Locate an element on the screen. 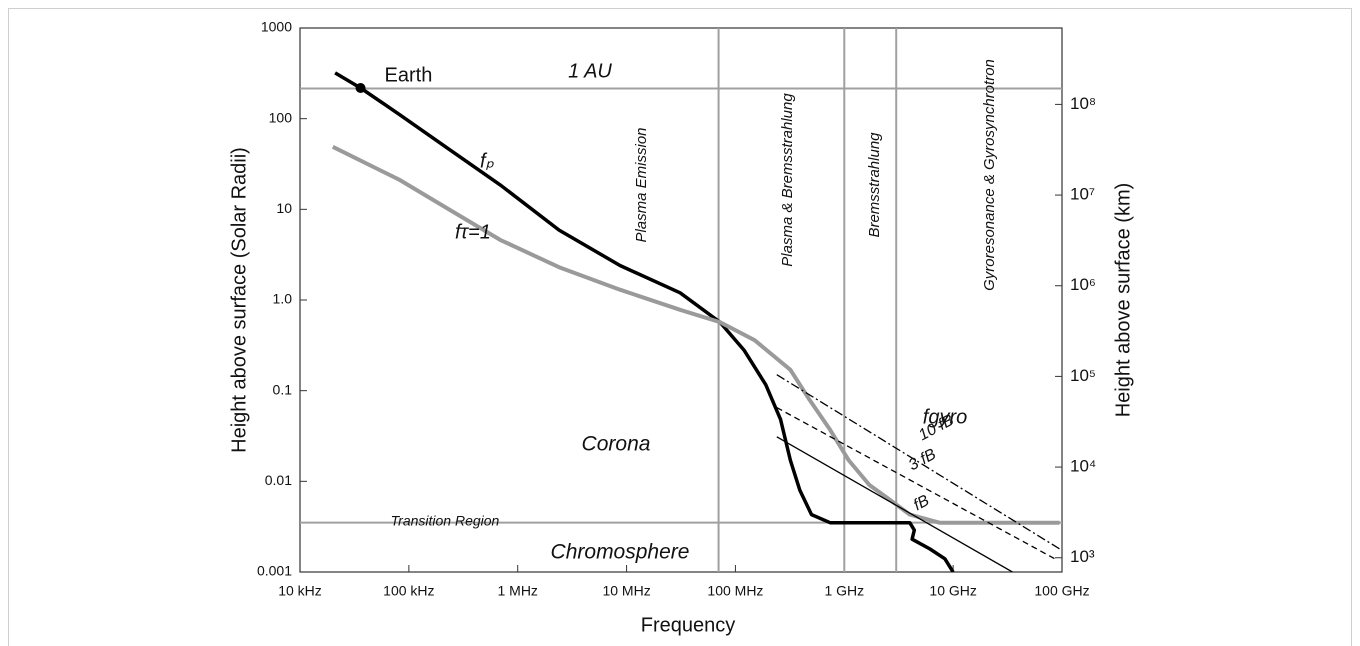 The image size is (1360, 646). annotation: Corona is located at coordinates (616, 444).